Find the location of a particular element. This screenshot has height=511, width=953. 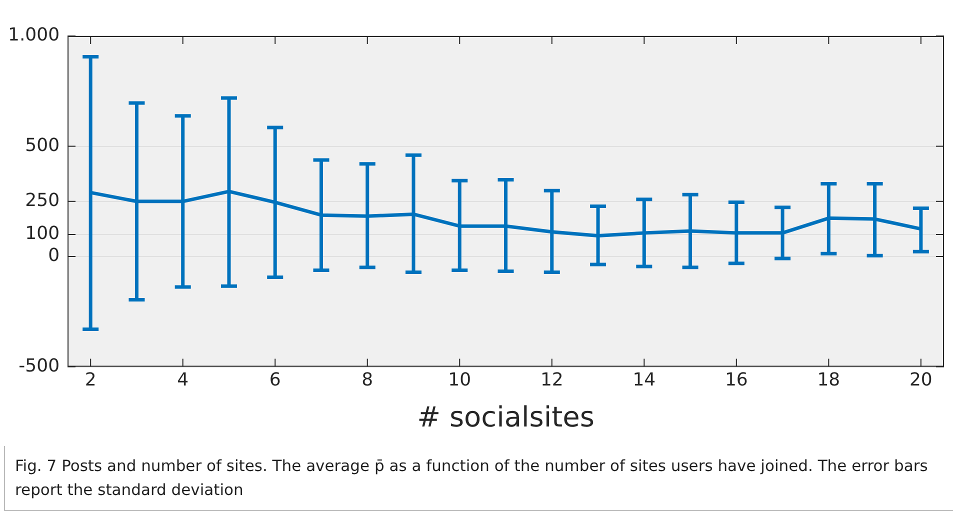

y-tick-label: -500 is located at coordinates (39, 365).